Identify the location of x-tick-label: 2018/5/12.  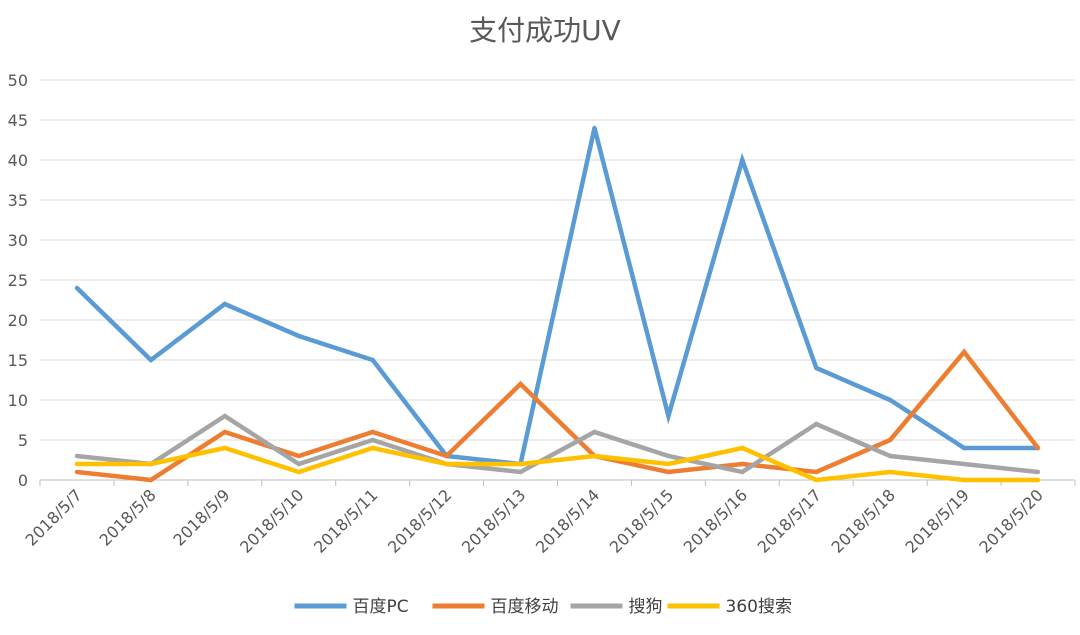
(419, 520).